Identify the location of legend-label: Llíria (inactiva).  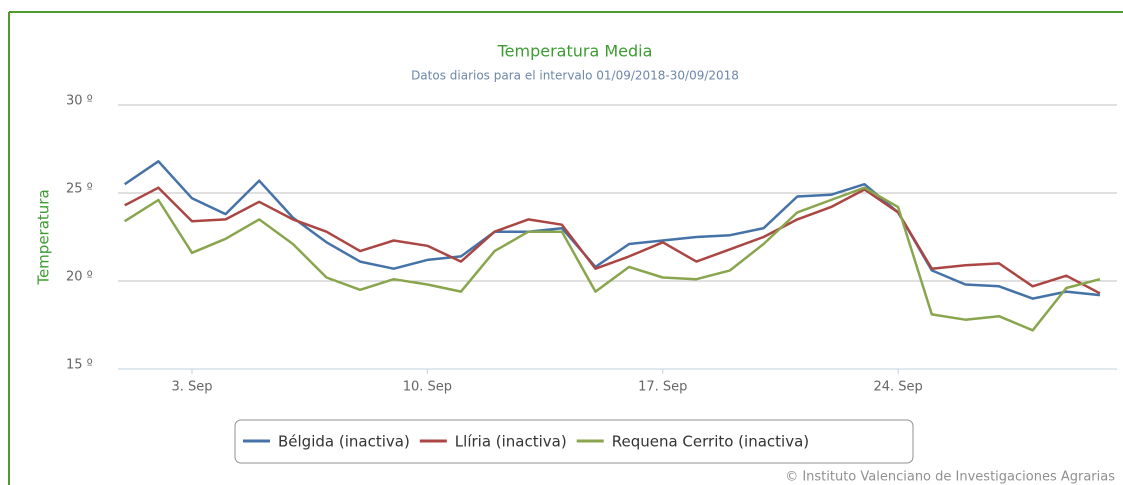
(511, 442).